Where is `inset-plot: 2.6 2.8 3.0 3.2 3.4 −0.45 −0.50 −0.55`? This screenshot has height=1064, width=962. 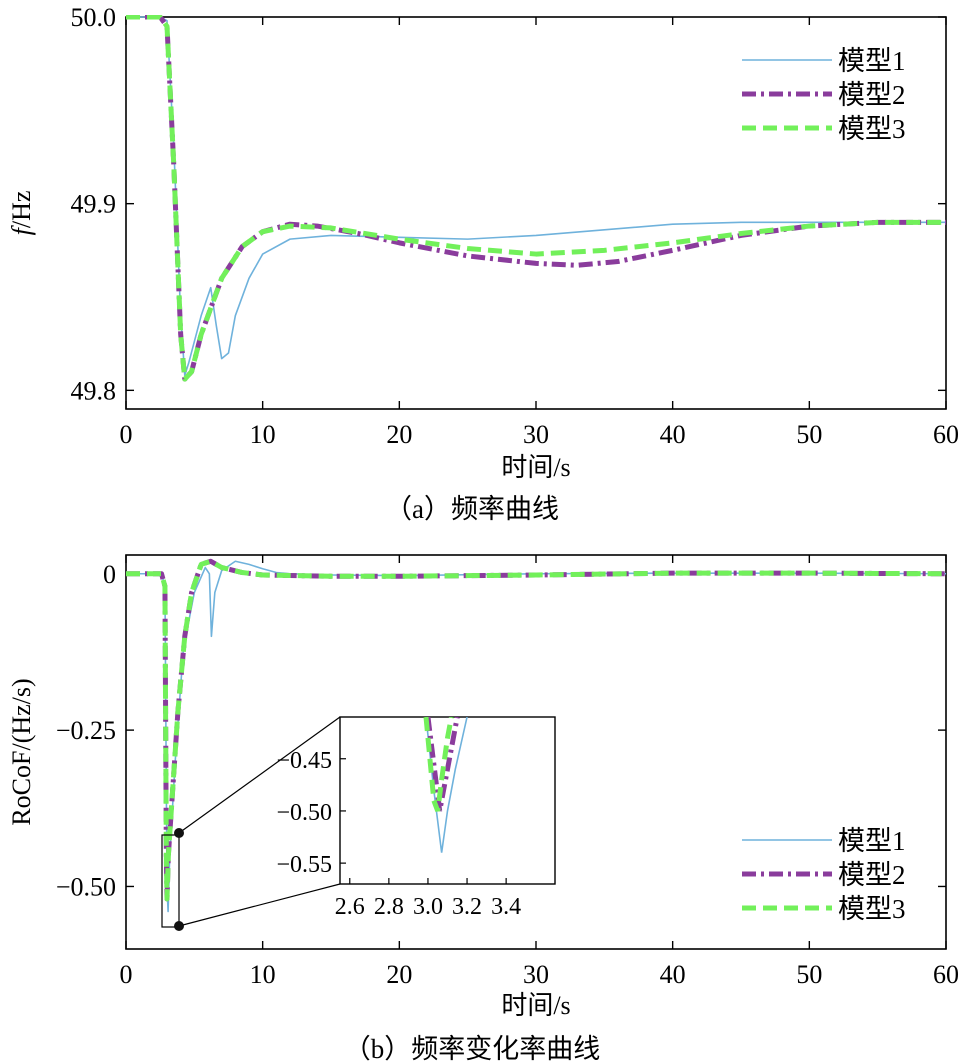
inset-plot: 2.6 2.8 3.0 3.2 3.4 −0.45 −0.50 −0.55 is located at coordinates (358, 823).